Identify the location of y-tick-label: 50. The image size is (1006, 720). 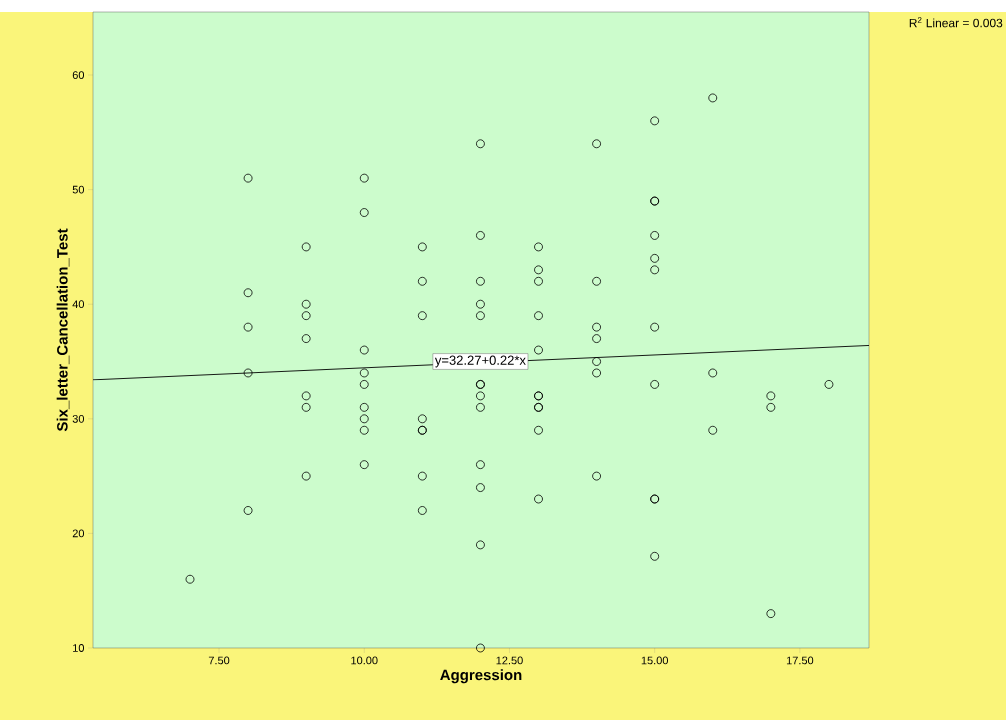
(78, 189).